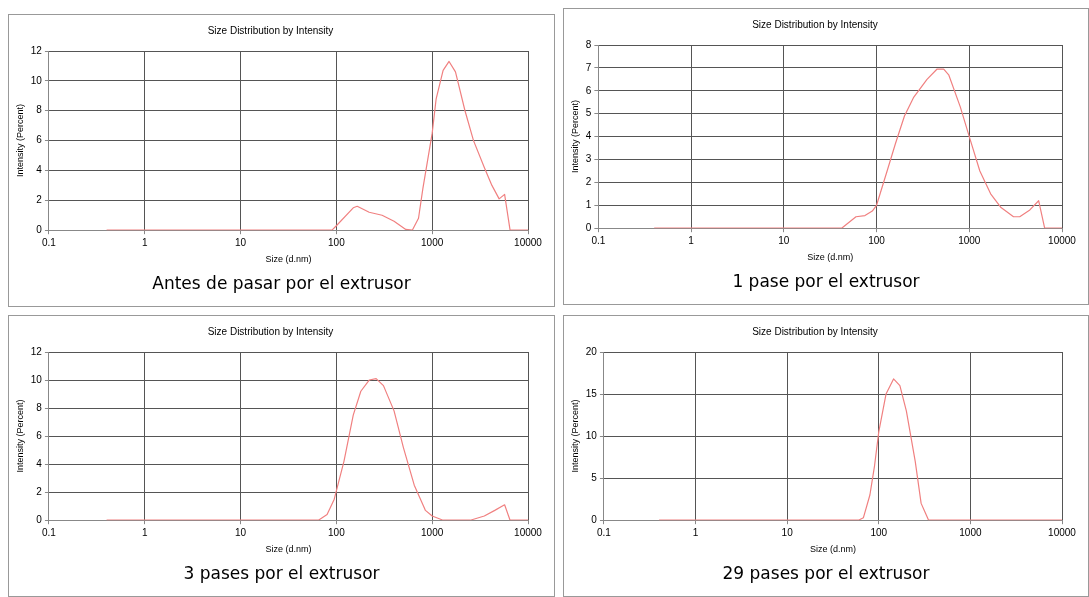 The height and width of the screenshot is (597, 1089). What do you see at coordinates (281, 283) in the screenshot?
I see `text: Antes de pasar por el extrusor` at bounding box center [281, 283].